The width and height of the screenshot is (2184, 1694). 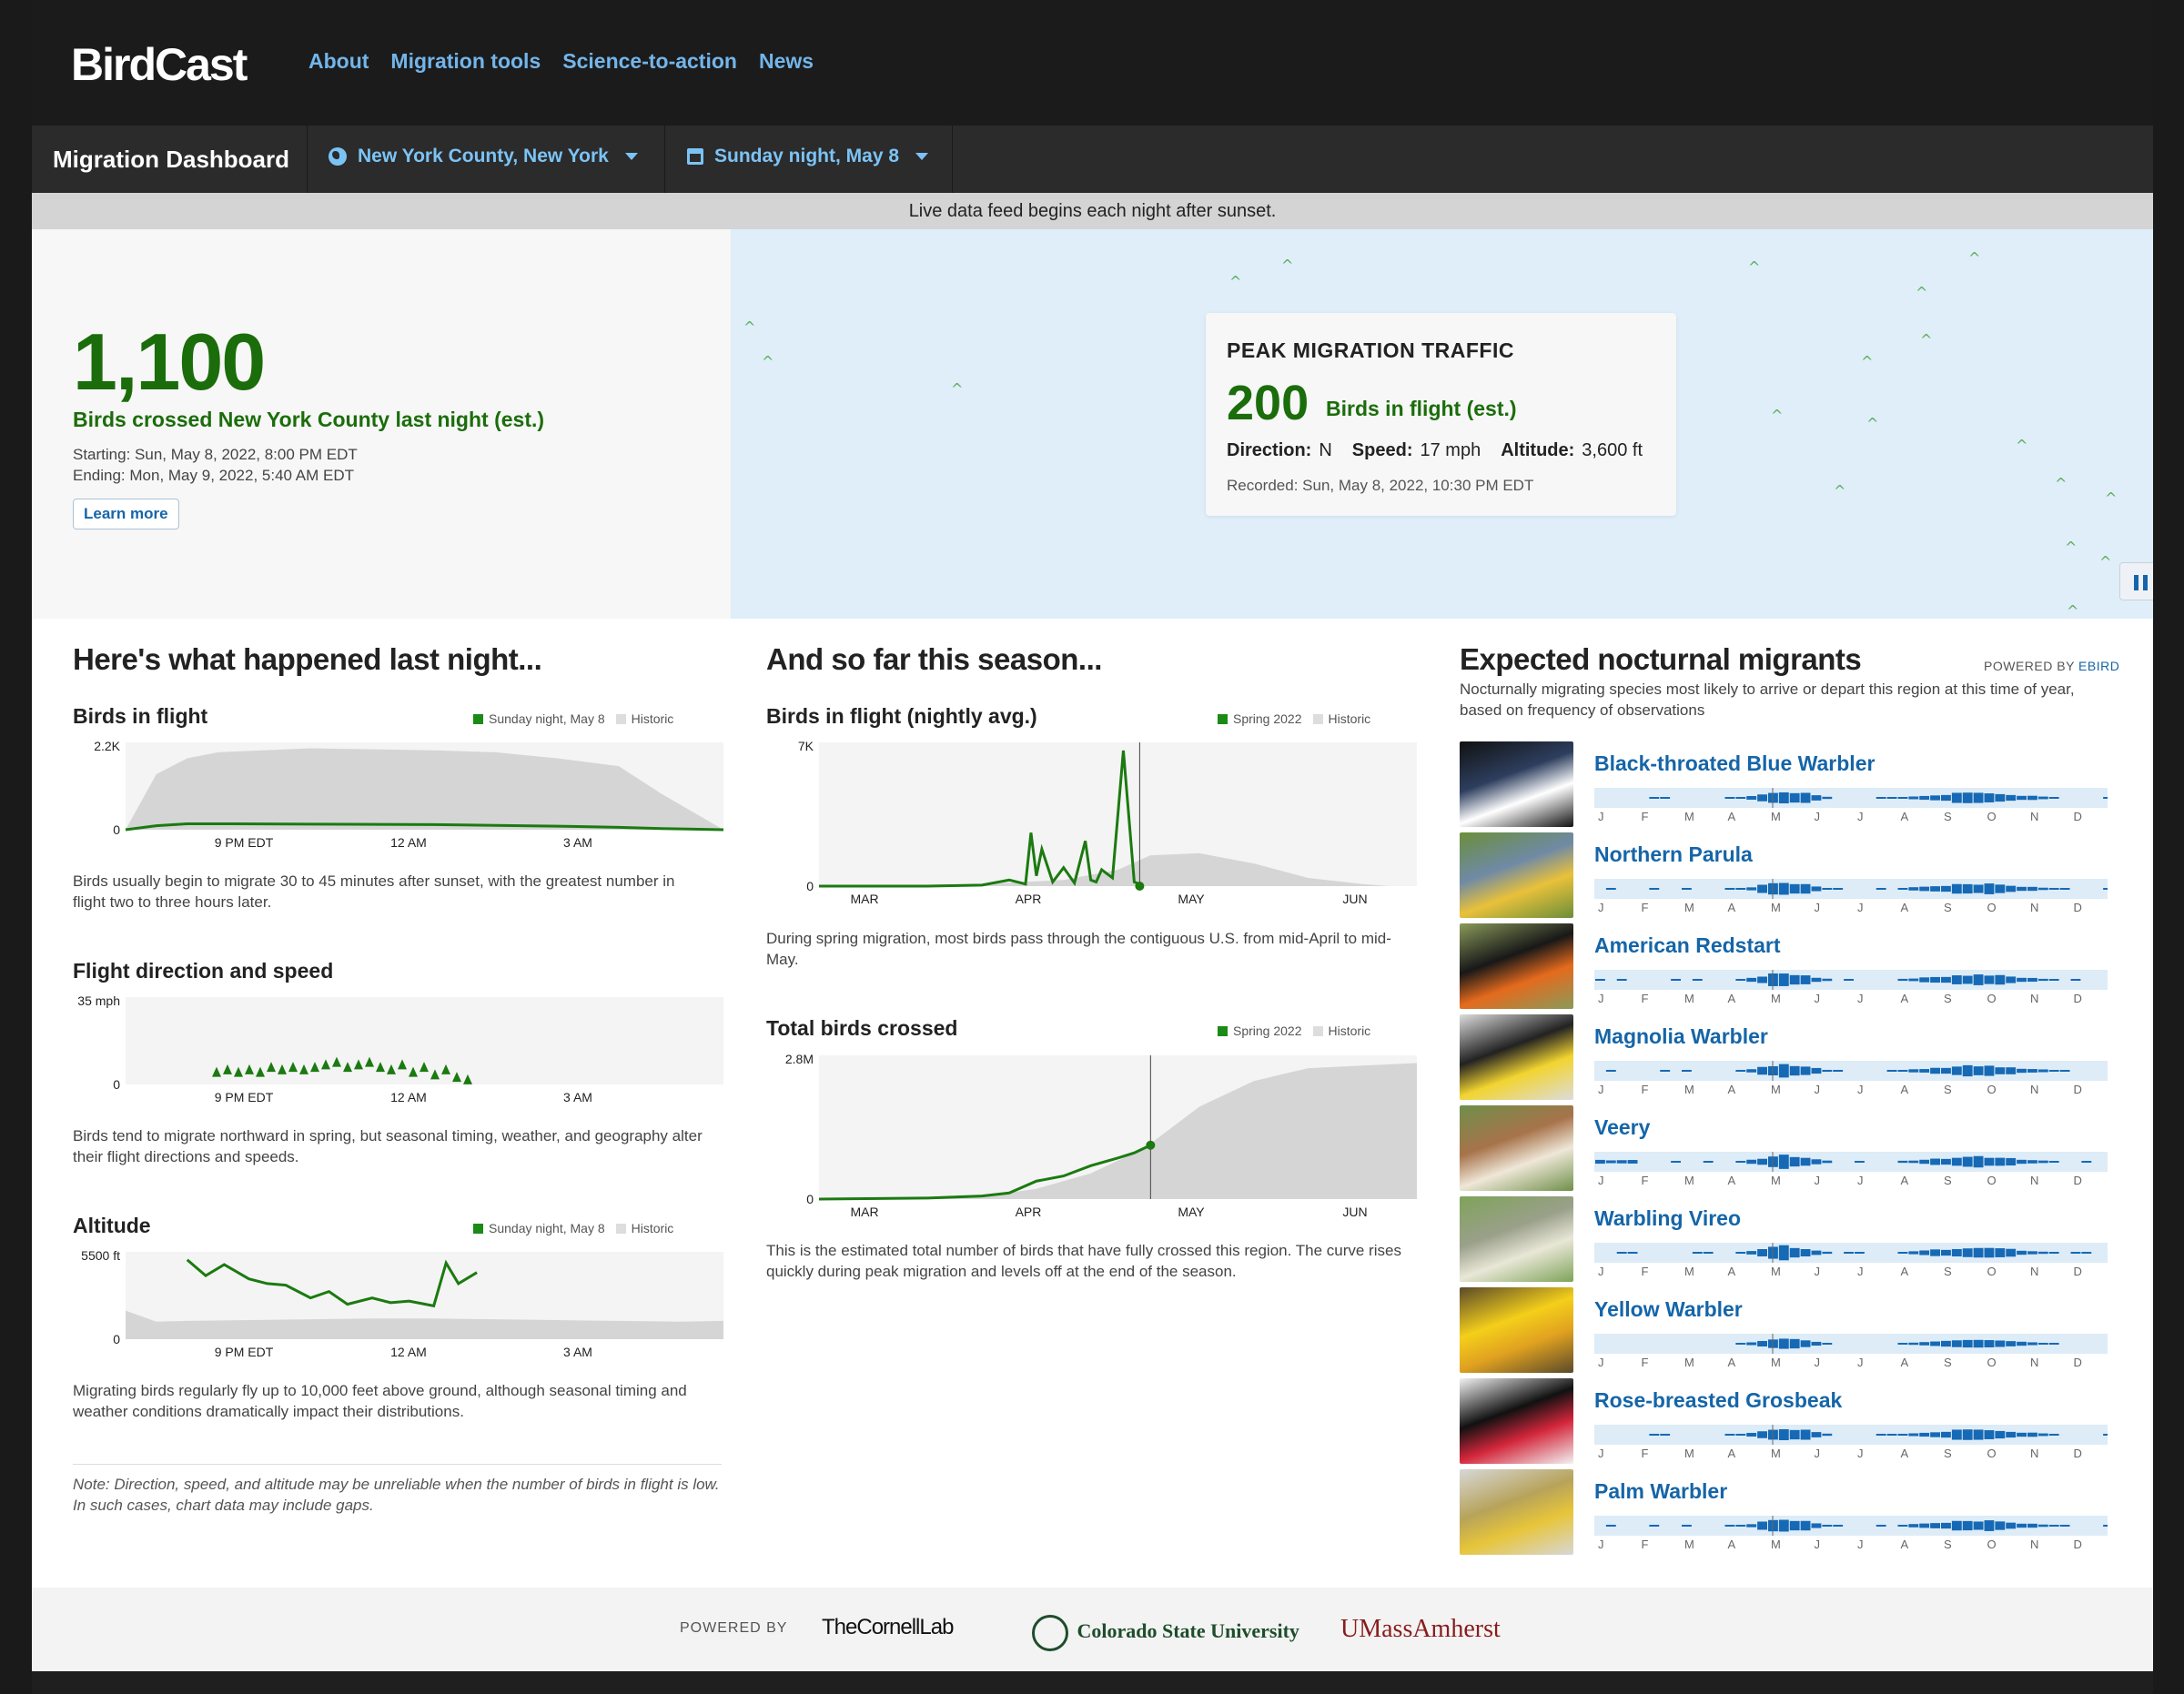 I want to click on region-dropdown: New York County, New York, so click(x=484, y=156).